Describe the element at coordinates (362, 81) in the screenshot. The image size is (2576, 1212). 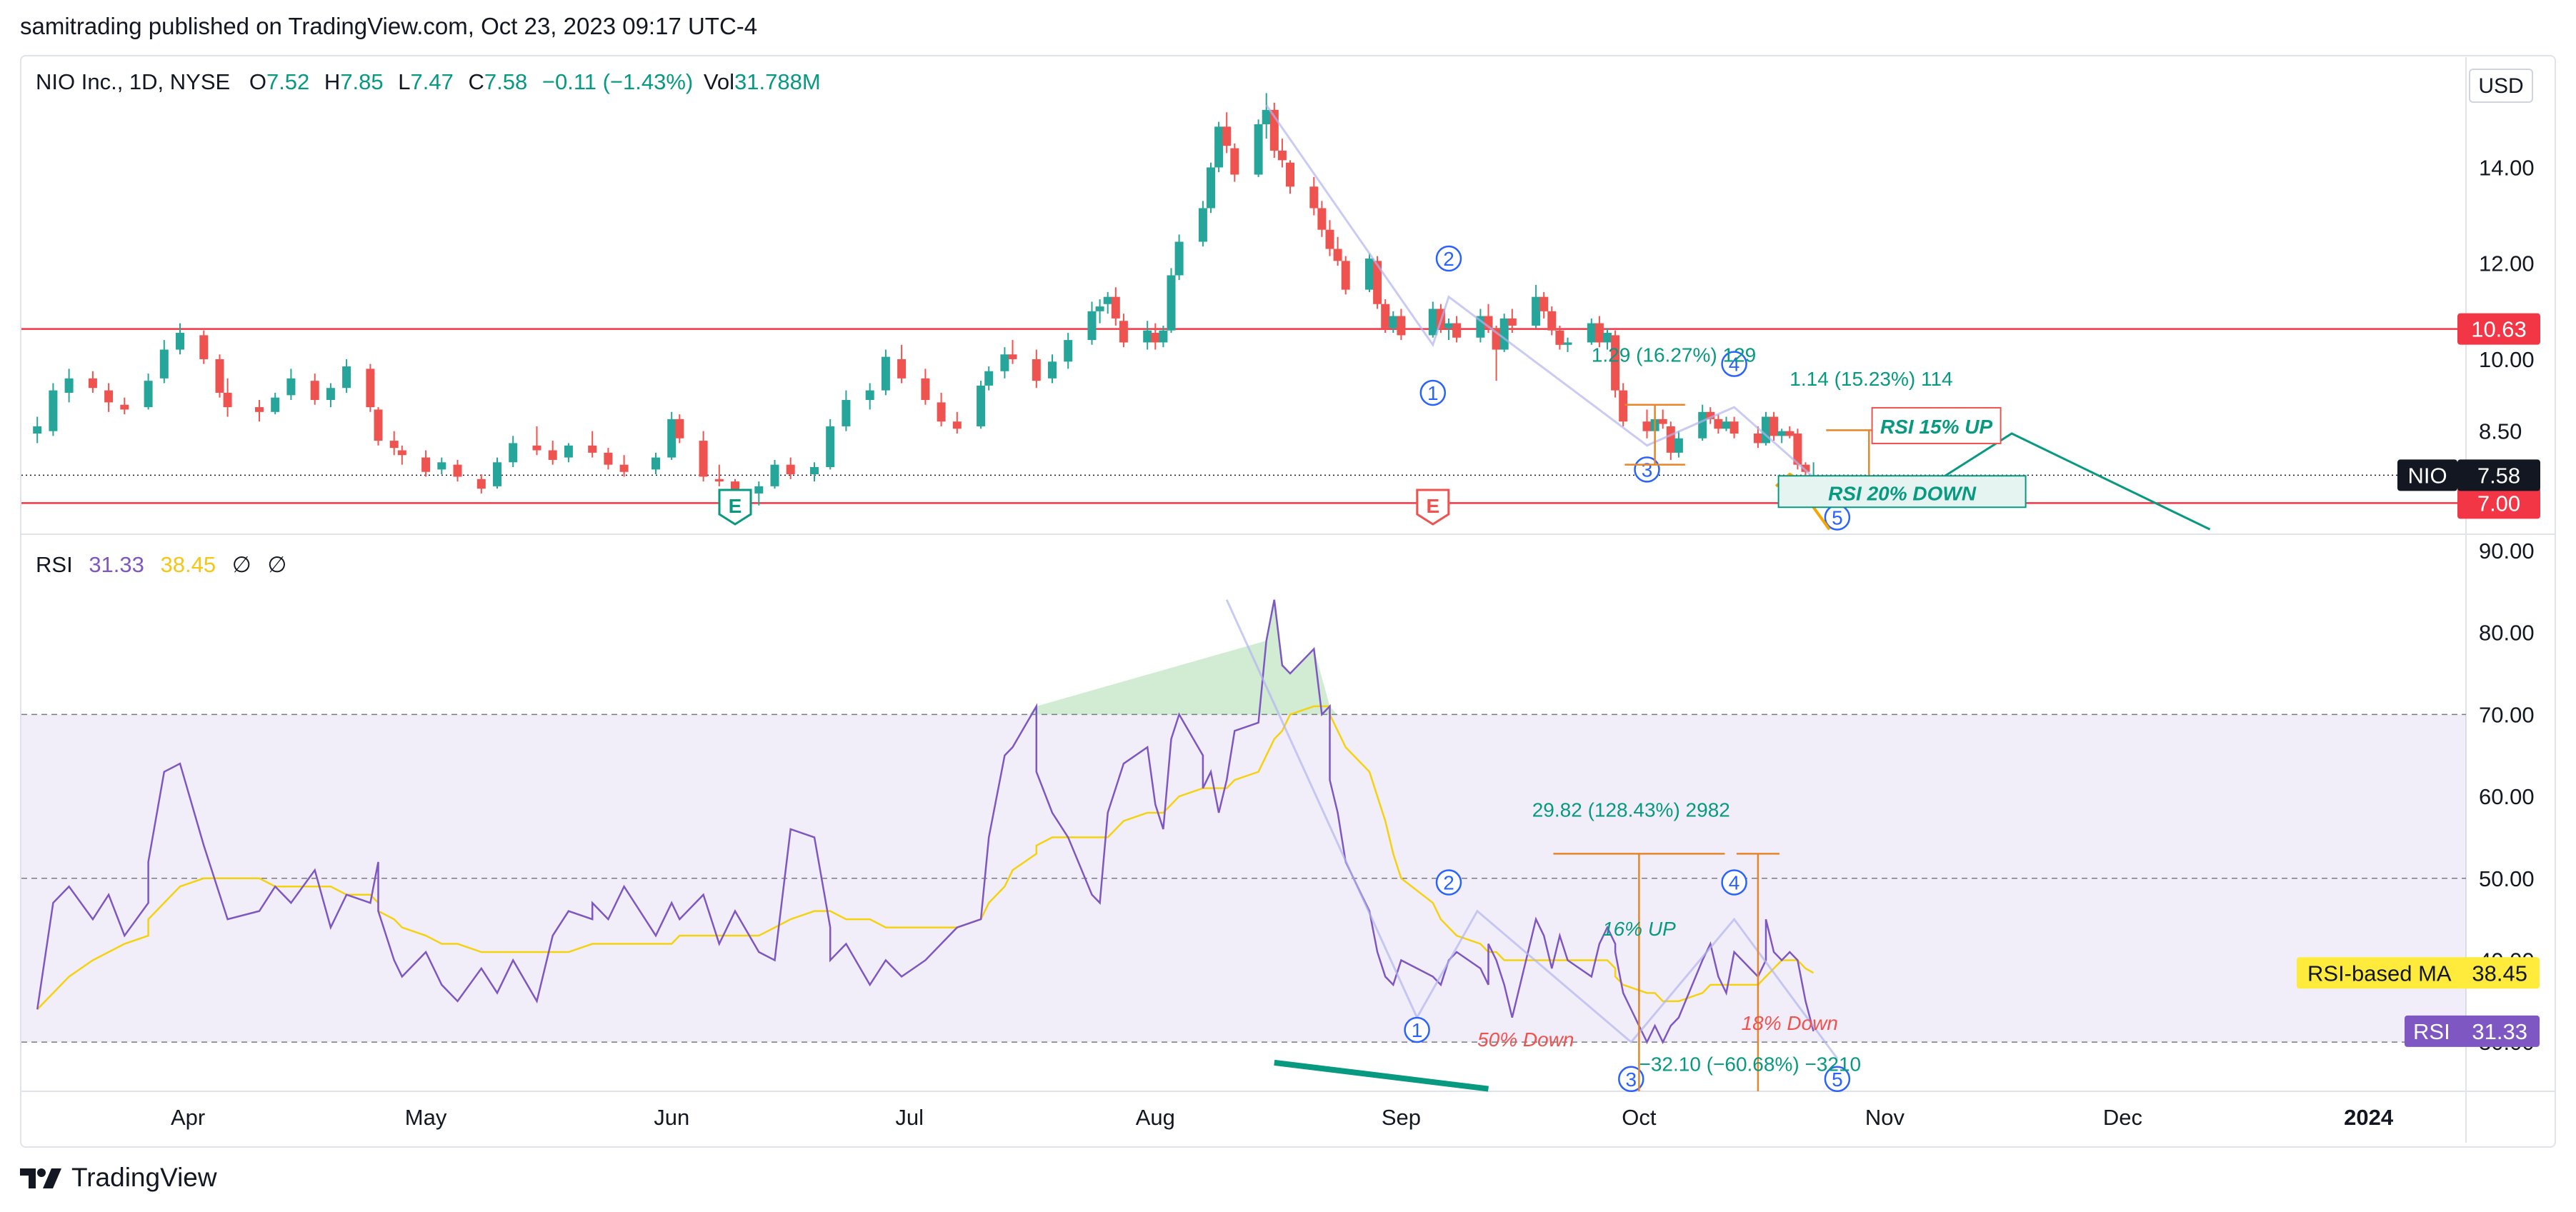
I see `high-value: 7.85` at that location.